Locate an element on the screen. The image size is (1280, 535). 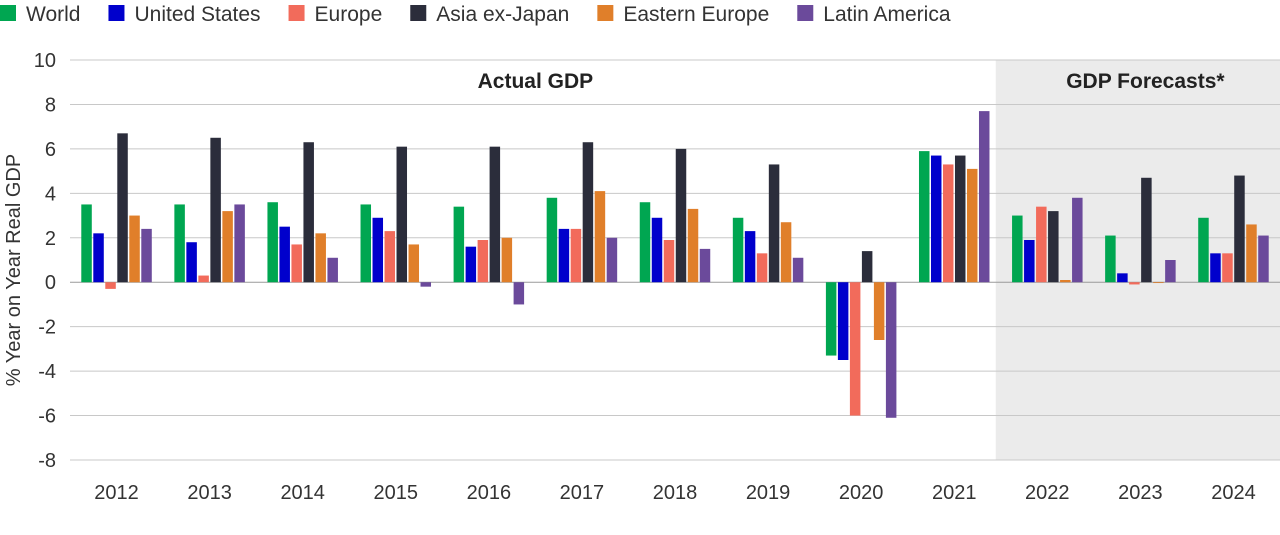
x-tick-label: 2022 is located at coordinates (1047, 493).